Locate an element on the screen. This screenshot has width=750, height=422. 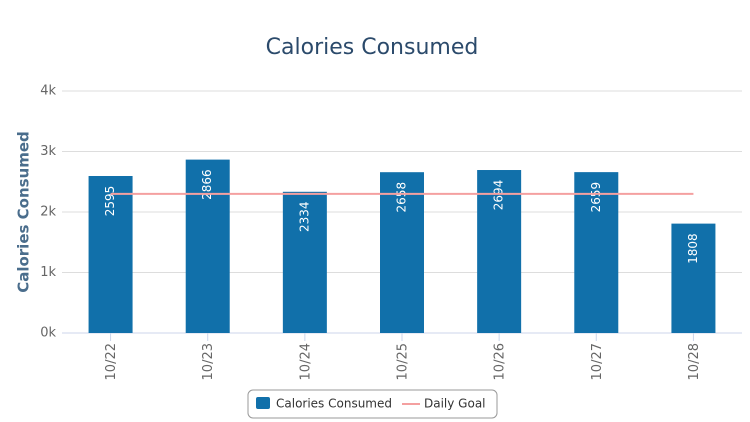
legend-swatch is located at coordinates (263, 403).